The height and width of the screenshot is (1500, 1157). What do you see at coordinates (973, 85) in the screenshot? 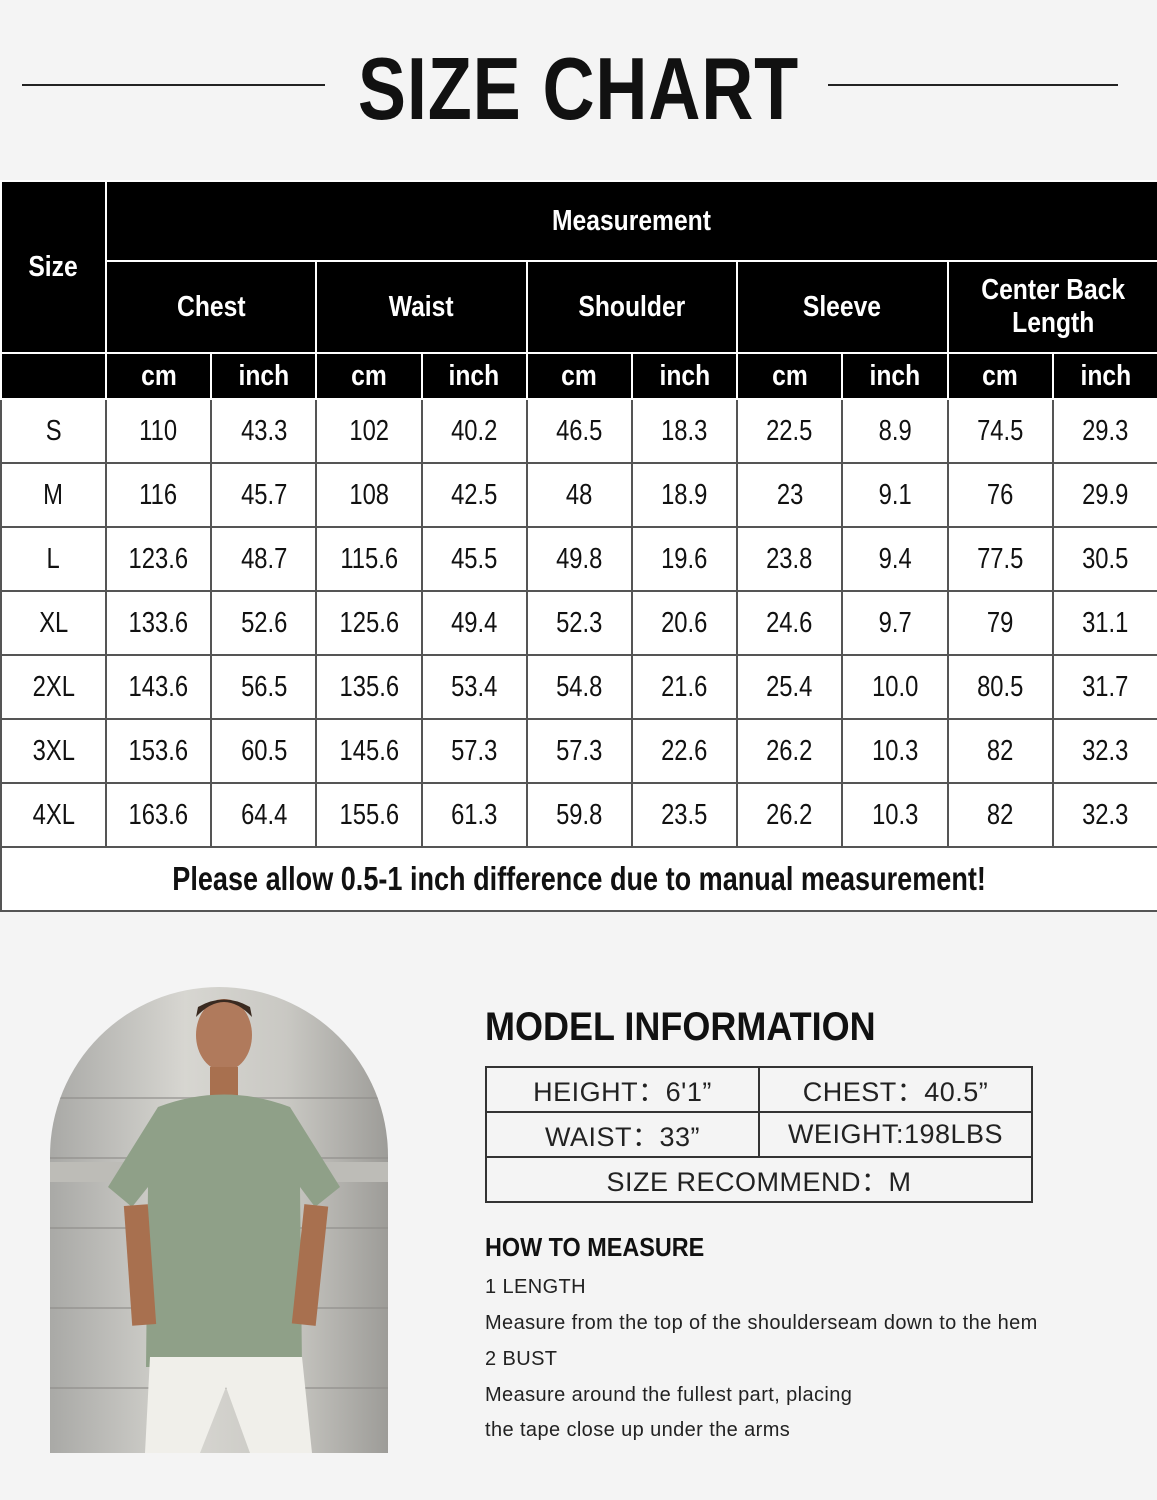
I see `title-rule-right` at bounding box center [973, 85].